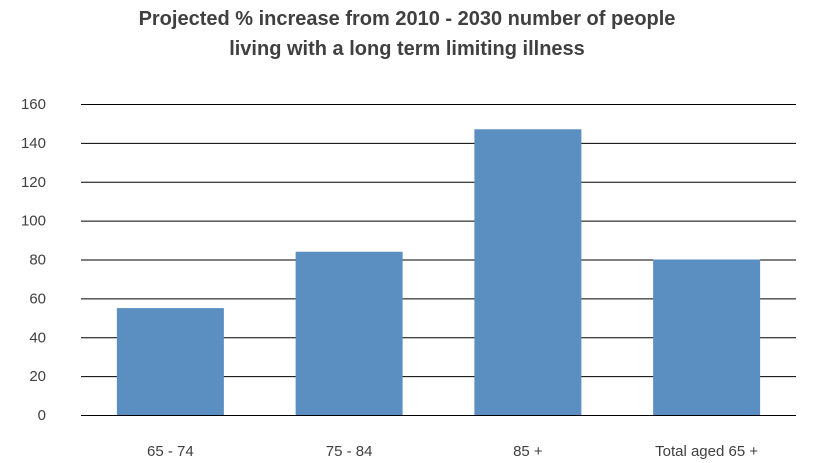 The height and width of the screenshot is (463, 814). I want to click on y-tick-label: 140, so click(33, 143).